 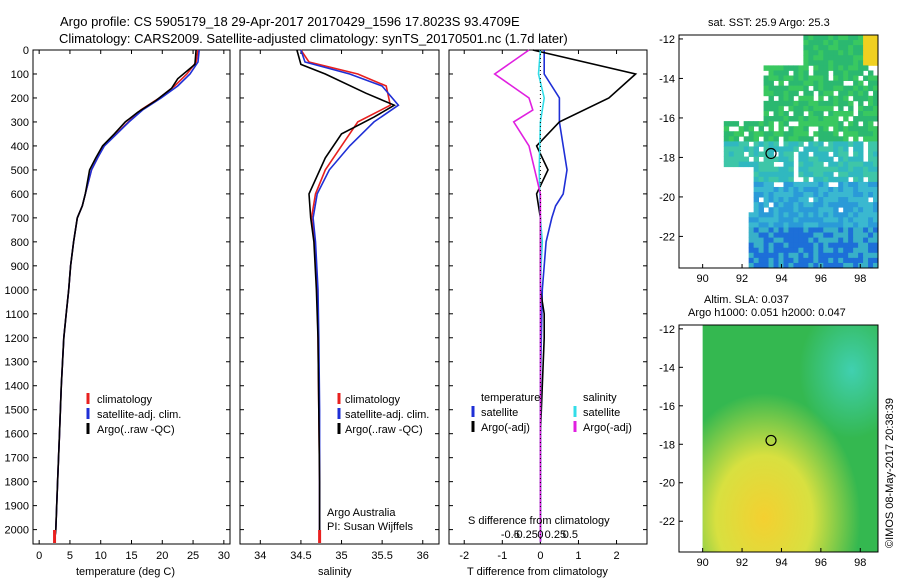 I want to click on y-tick-label: 400, so click(x=20, y=147).